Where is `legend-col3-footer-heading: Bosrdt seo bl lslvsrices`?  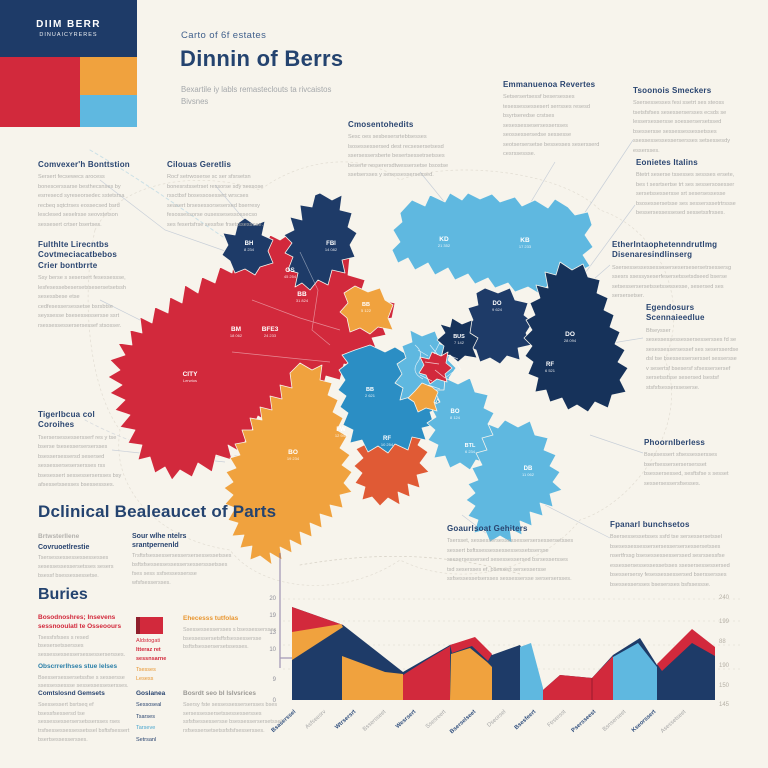
legend-col3-footer-heading: Bosrdt seo bl lslvsrices is located at coordinates (219, 693).